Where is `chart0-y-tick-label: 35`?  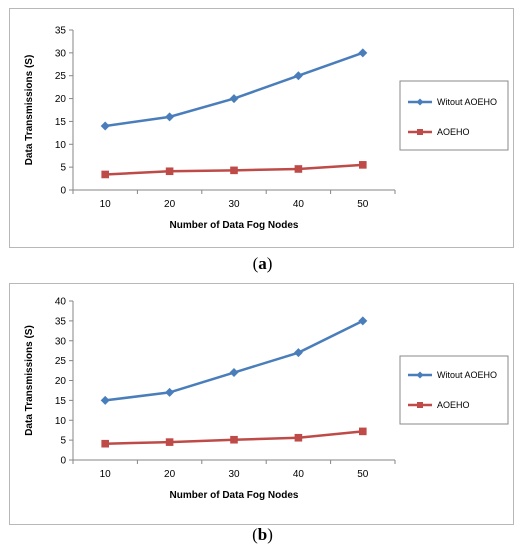 chart0-y-tick-label: 35 is located at coordinates (61, 31).